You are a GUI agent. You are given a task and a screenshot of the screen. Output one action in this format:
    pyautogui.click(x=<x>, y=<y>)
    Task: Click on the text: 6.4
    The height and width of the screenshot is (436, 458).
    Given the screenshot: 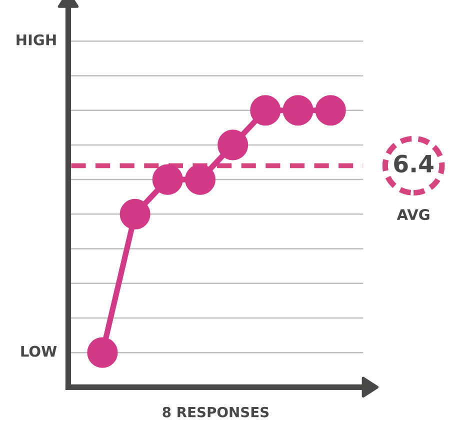 What is the action you would take?
    pyautogui.click(x=414, y=163)
    